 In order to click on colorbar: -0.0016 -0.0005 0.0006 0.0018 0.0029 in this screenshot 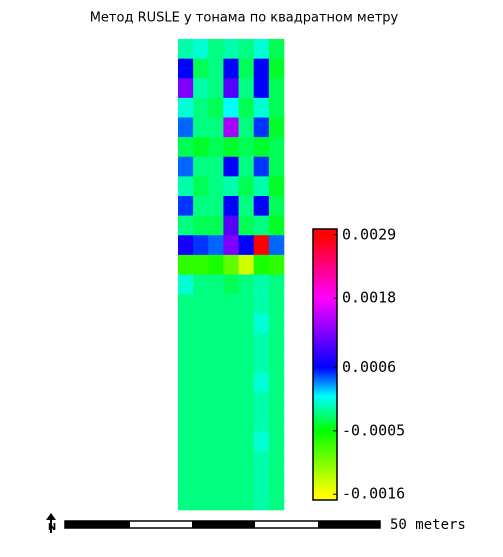, I will do `click(358, 364)`.